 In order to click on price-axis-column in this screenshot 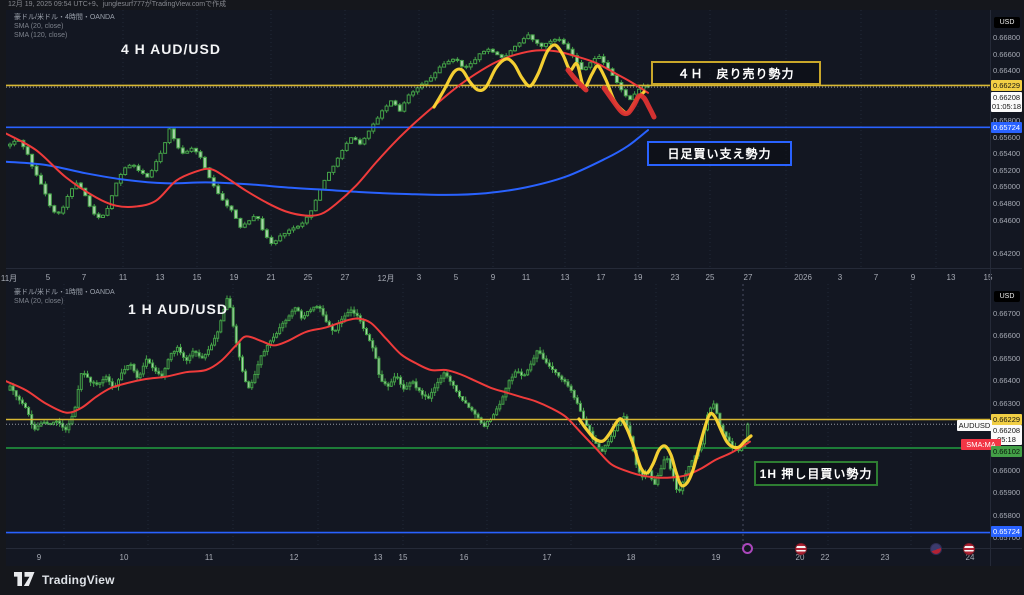, I will do `click(1006, 288)`.